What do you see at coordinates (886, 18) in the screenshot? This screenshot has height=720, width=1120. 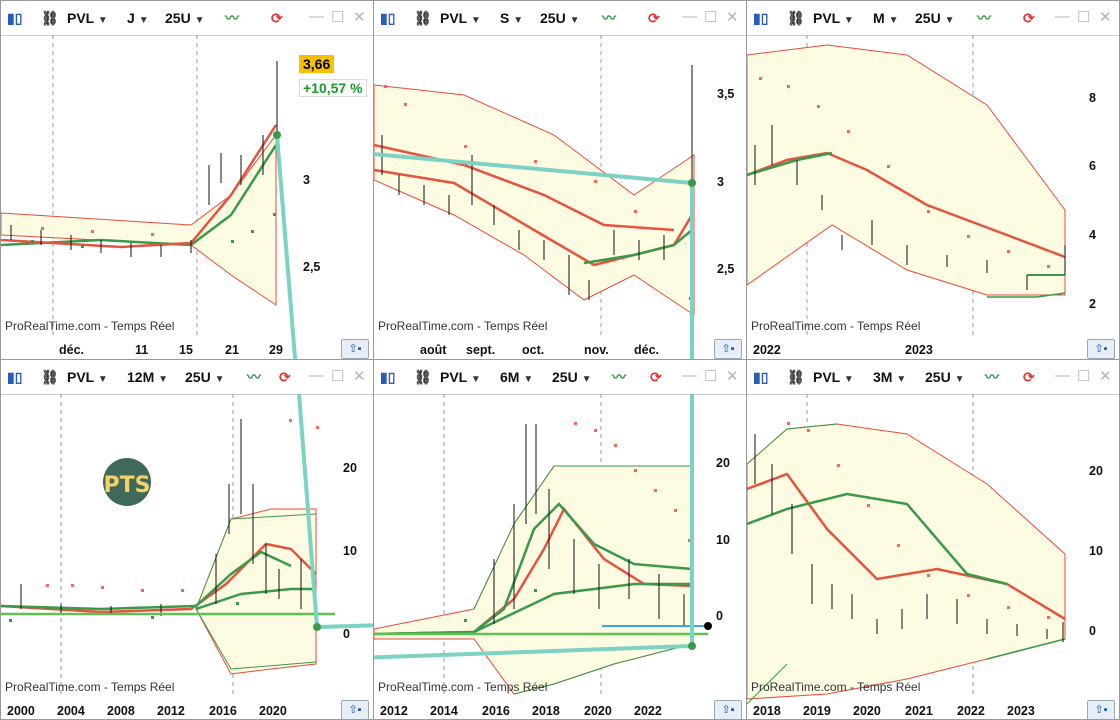 I see `period-selector: M ▼` at bounding box center [886, 18].